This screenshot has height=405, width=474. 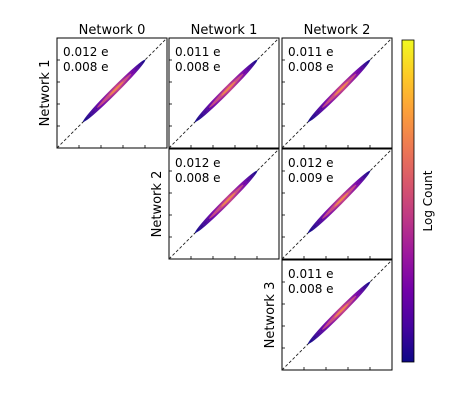 I want to click on row-label-1: Network 2, so click(x=157, y=204).